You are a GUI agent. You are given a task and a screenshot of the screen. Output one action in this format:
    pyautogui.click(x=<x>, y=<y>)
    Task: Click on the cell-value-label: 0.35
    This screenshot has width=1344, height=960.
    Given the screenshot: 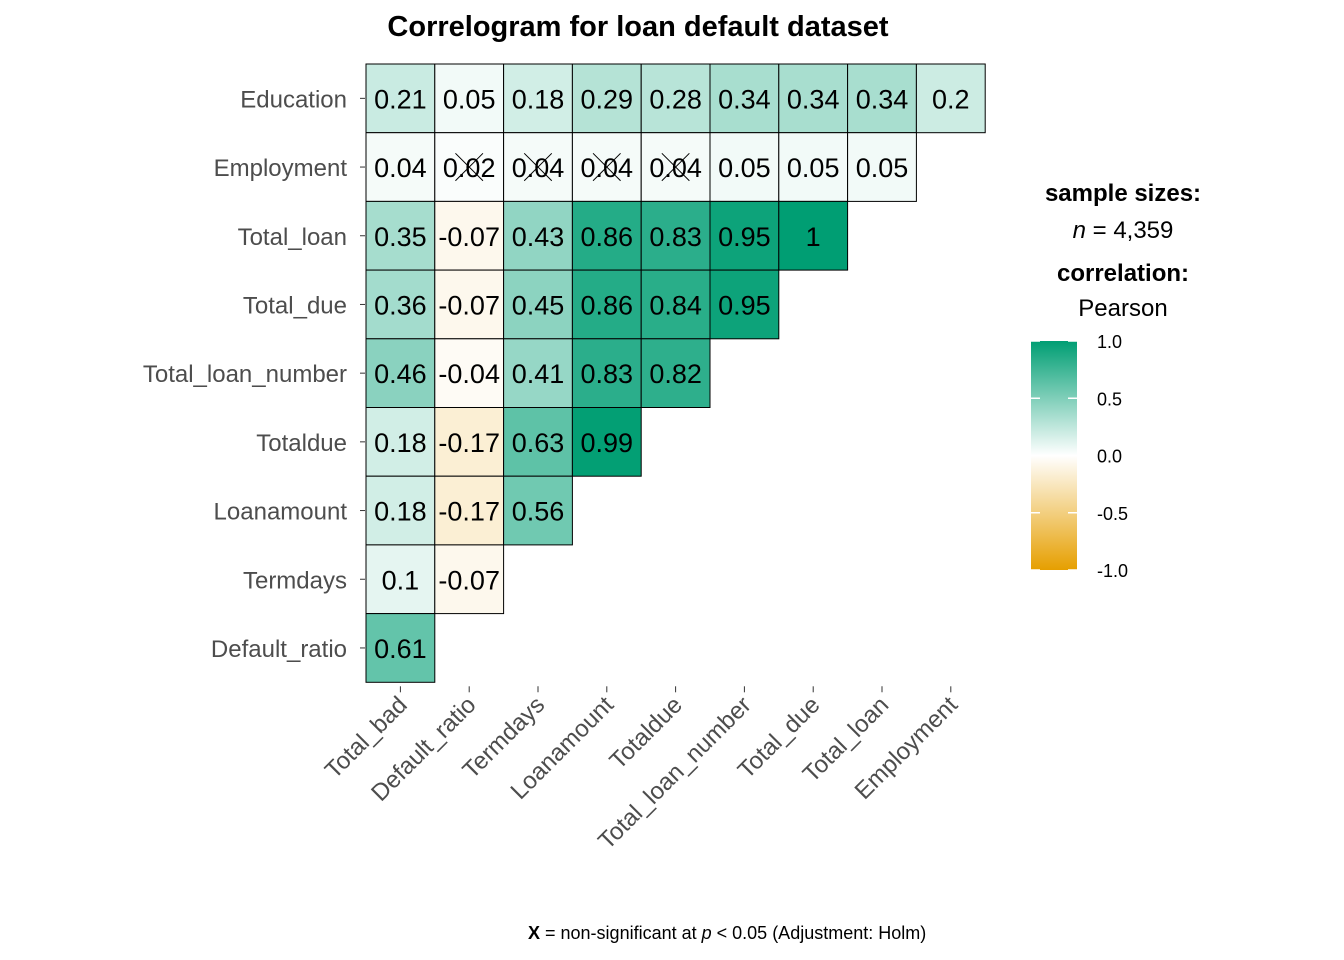 What is the action you would take?
    pyautogui.click(x=400, y=237)
    